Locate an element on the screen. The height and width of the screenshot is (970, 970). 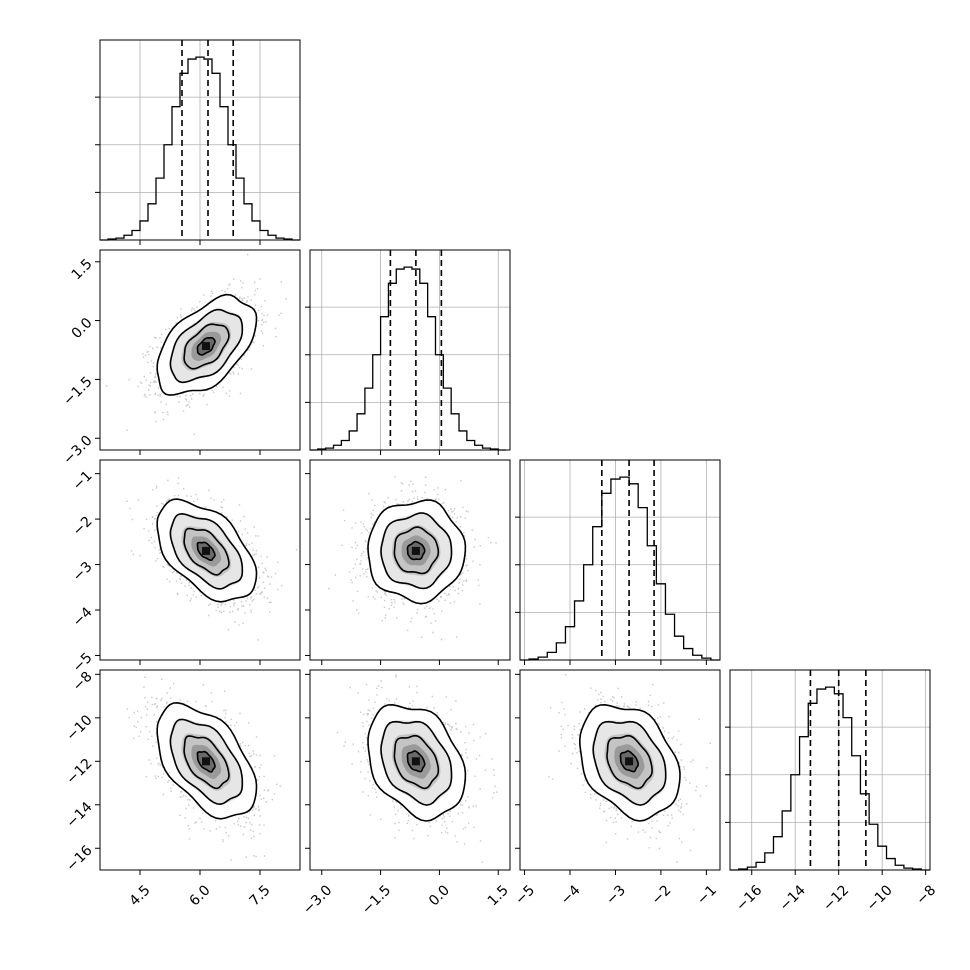
scatter-panel-r4-c2 is located at coordinates (408, 772).